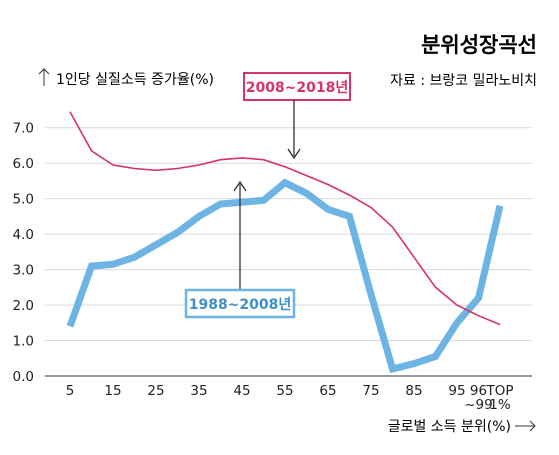  What do you see at coordinates (23, 164) in the screenshot?
I see `y-tick-label: 6.0` at bounding box center [23, 164].